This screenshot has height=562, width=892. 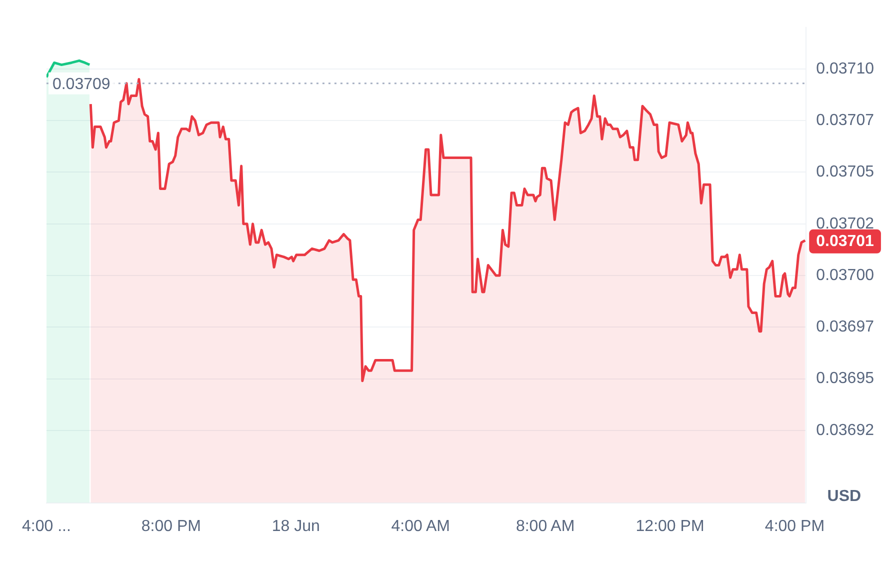 I want to click on y-tick-label: 0.03705, so click(x=845, y=172).